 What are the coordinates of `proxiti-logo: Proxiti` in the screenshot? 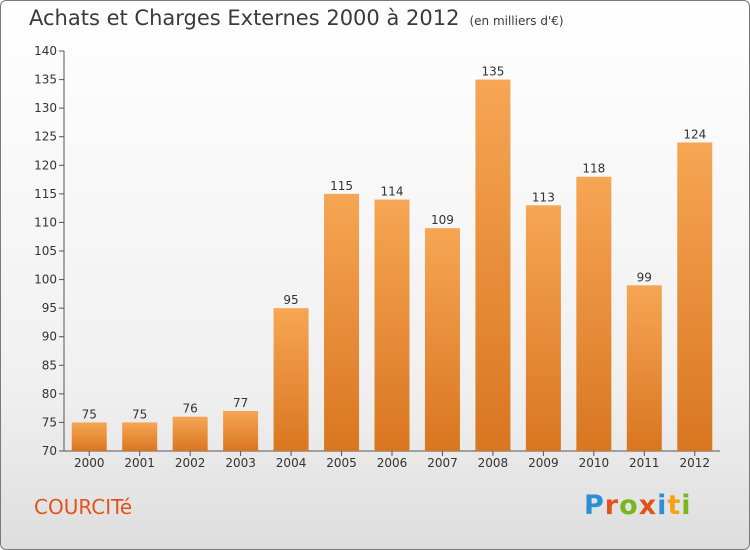 It's located at (638, 505).